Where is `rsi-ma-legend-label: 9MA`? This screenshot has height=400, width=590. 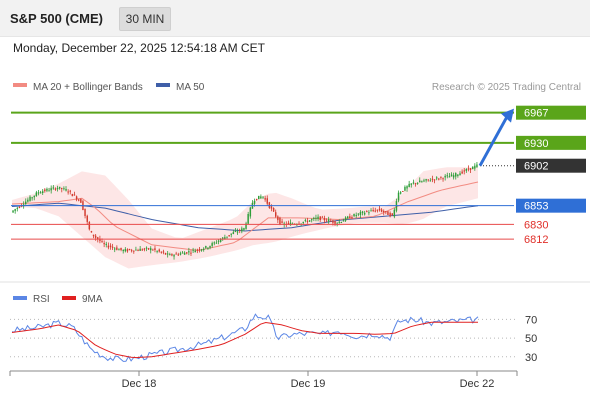 rsi-ma-legend-label: 9MA is located at coordinates (92, 299).